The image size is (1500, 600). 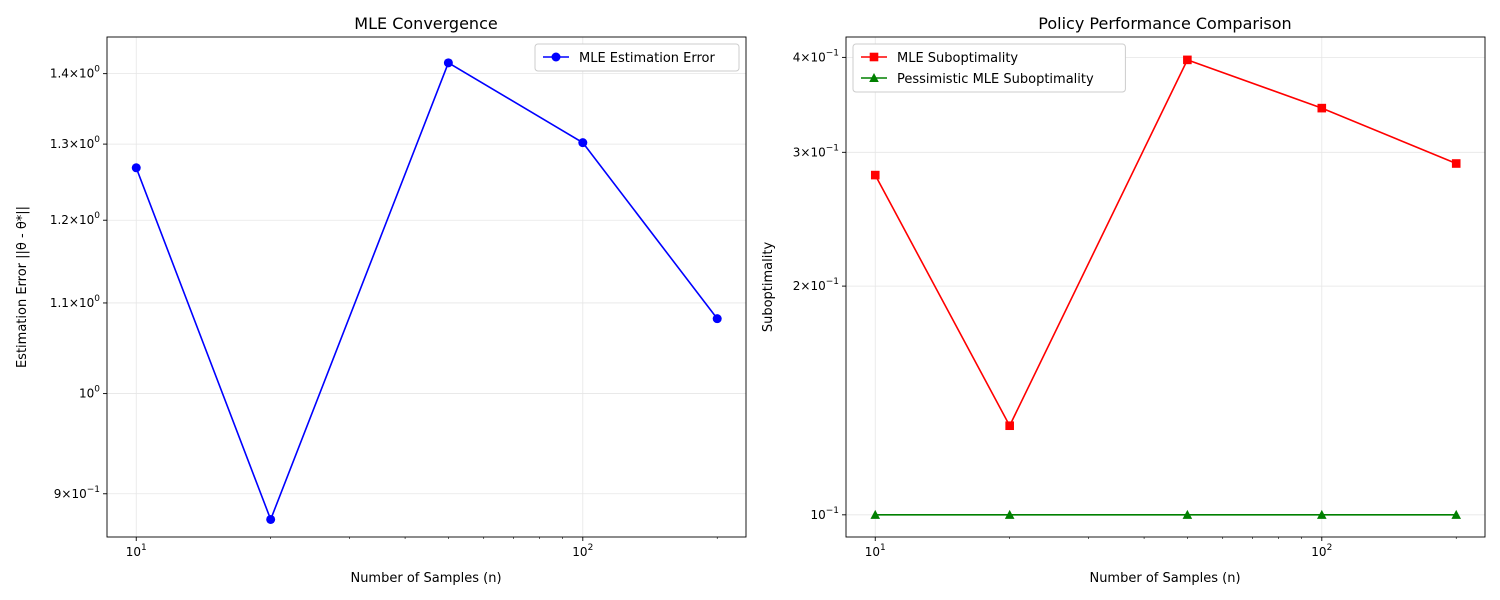 What do you see at coordinates (75, 73) in the screenshot?
I see `y-tick-label: 1.4×100` at bounding box center [75, 73].